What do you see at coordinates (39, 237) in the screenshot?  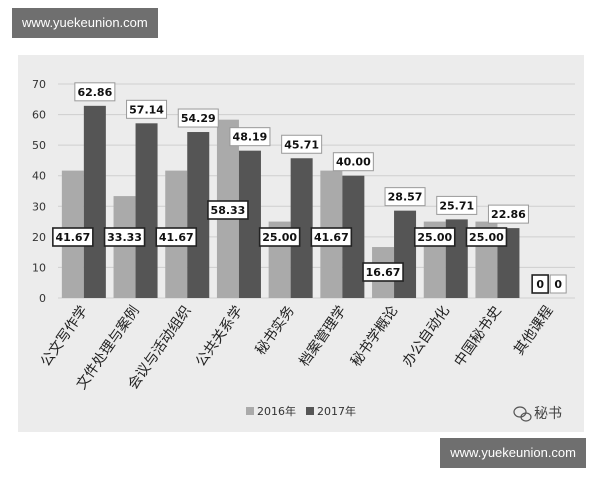 I see `y-tick-label: 20` at bounding box center [39, 237].